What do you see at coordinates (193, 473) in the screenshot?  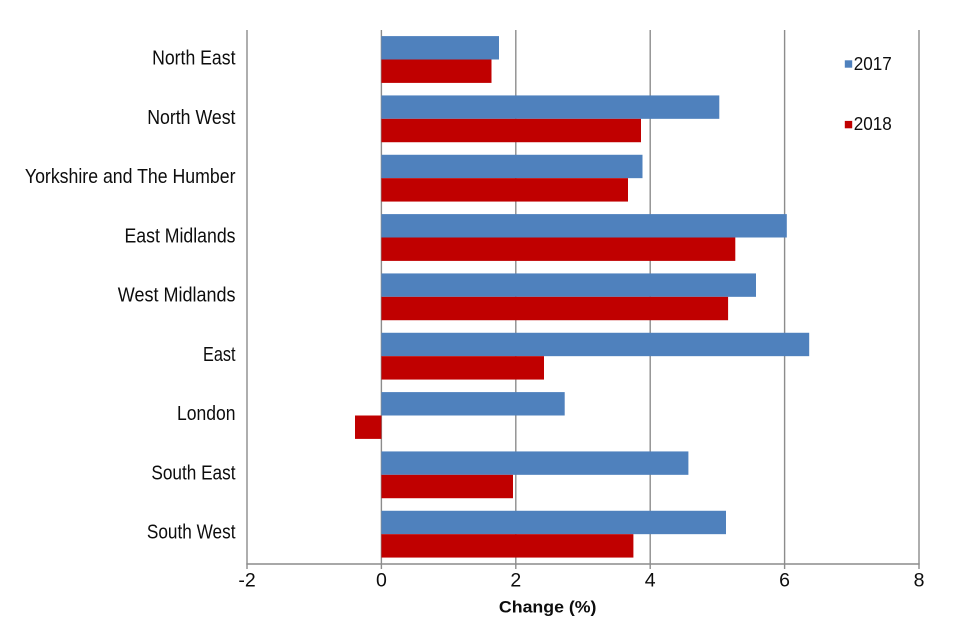 I see `svg-text: South East` at bounding box center [193, 473].